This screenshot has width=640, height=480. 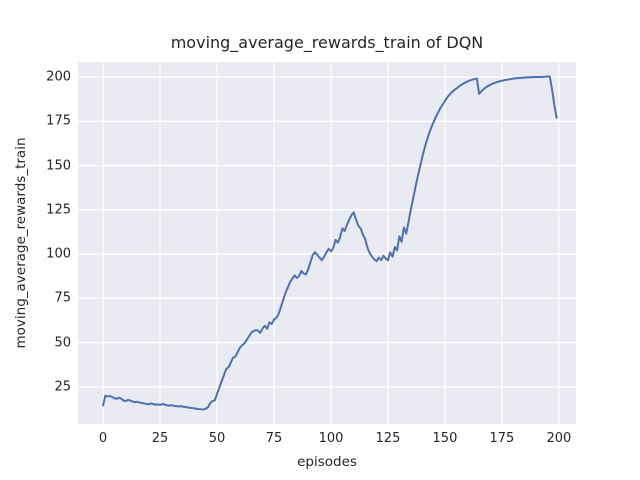 I want to click on y-tick-label: 50, so click(x=62, y=343).